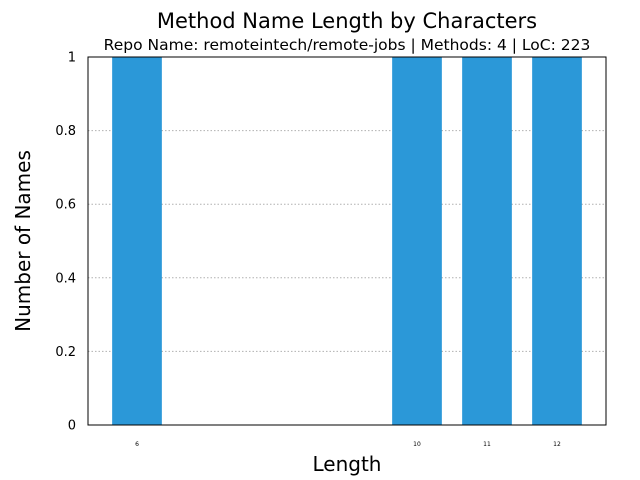  Describe the element at coordinates (348, 444) in the screenshot. I see `x-axis-ticks: 6 10 11 12` at that location.